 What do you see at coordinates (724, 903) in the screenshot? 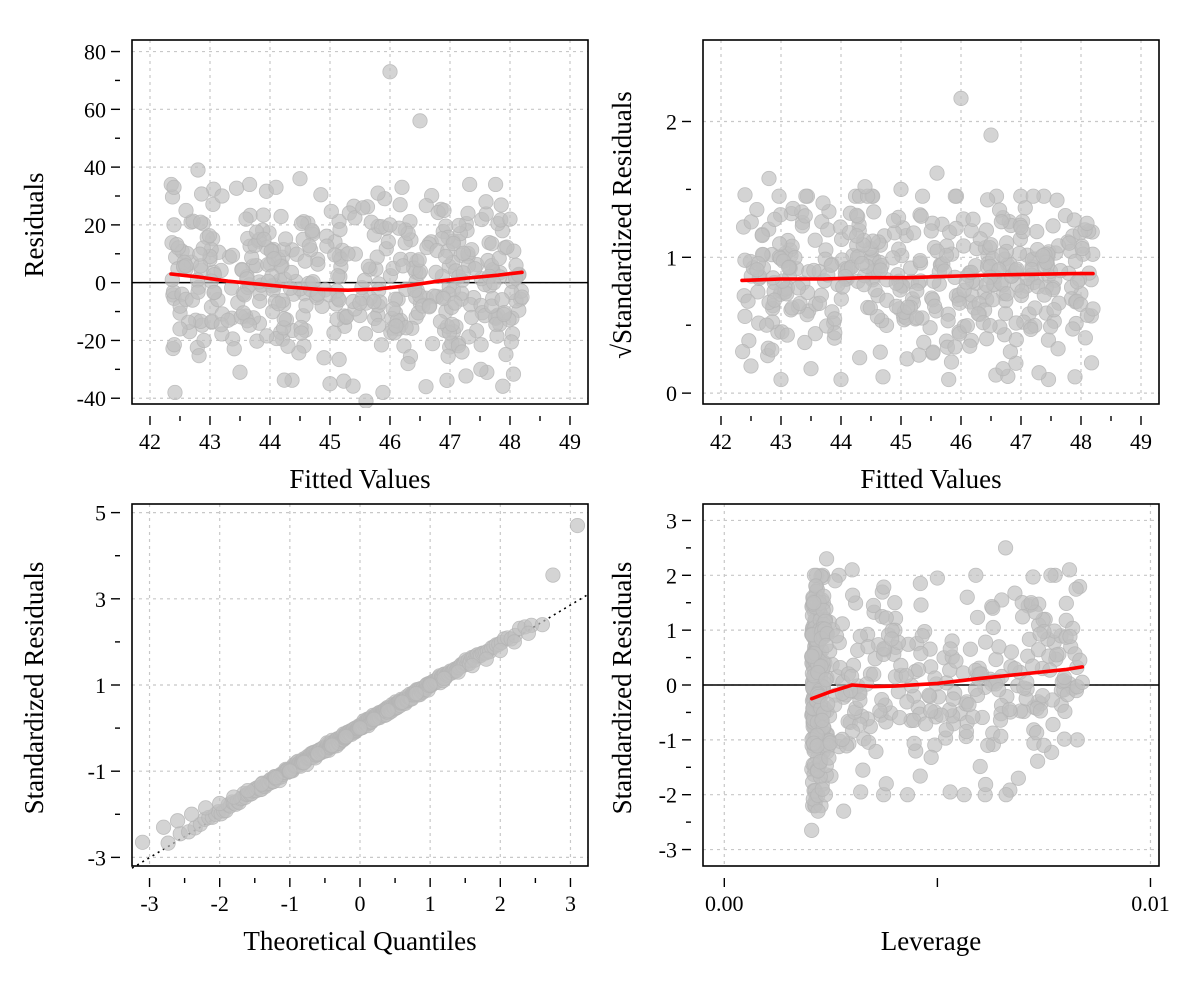
I see `x-tick-label: 0.00` at bounding box center [724, 903].